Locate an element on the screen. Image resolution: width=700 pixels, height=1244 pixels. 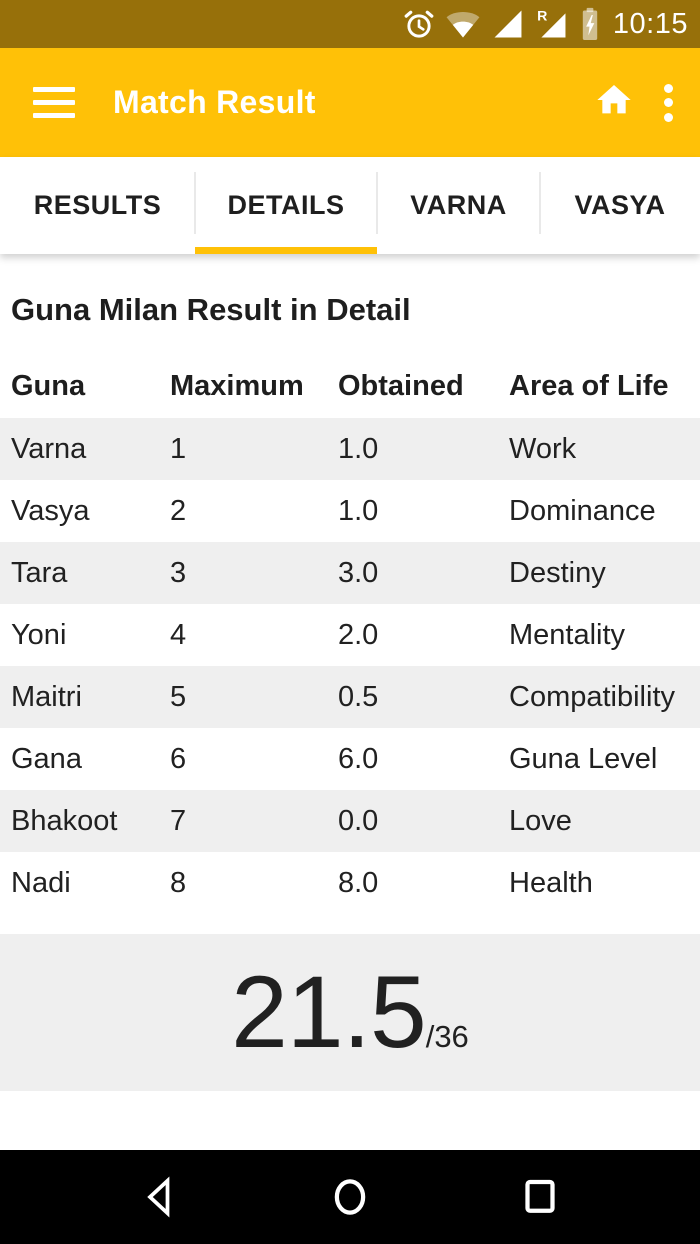
cell-maximum: 2 is located at coordinates (178, 510).